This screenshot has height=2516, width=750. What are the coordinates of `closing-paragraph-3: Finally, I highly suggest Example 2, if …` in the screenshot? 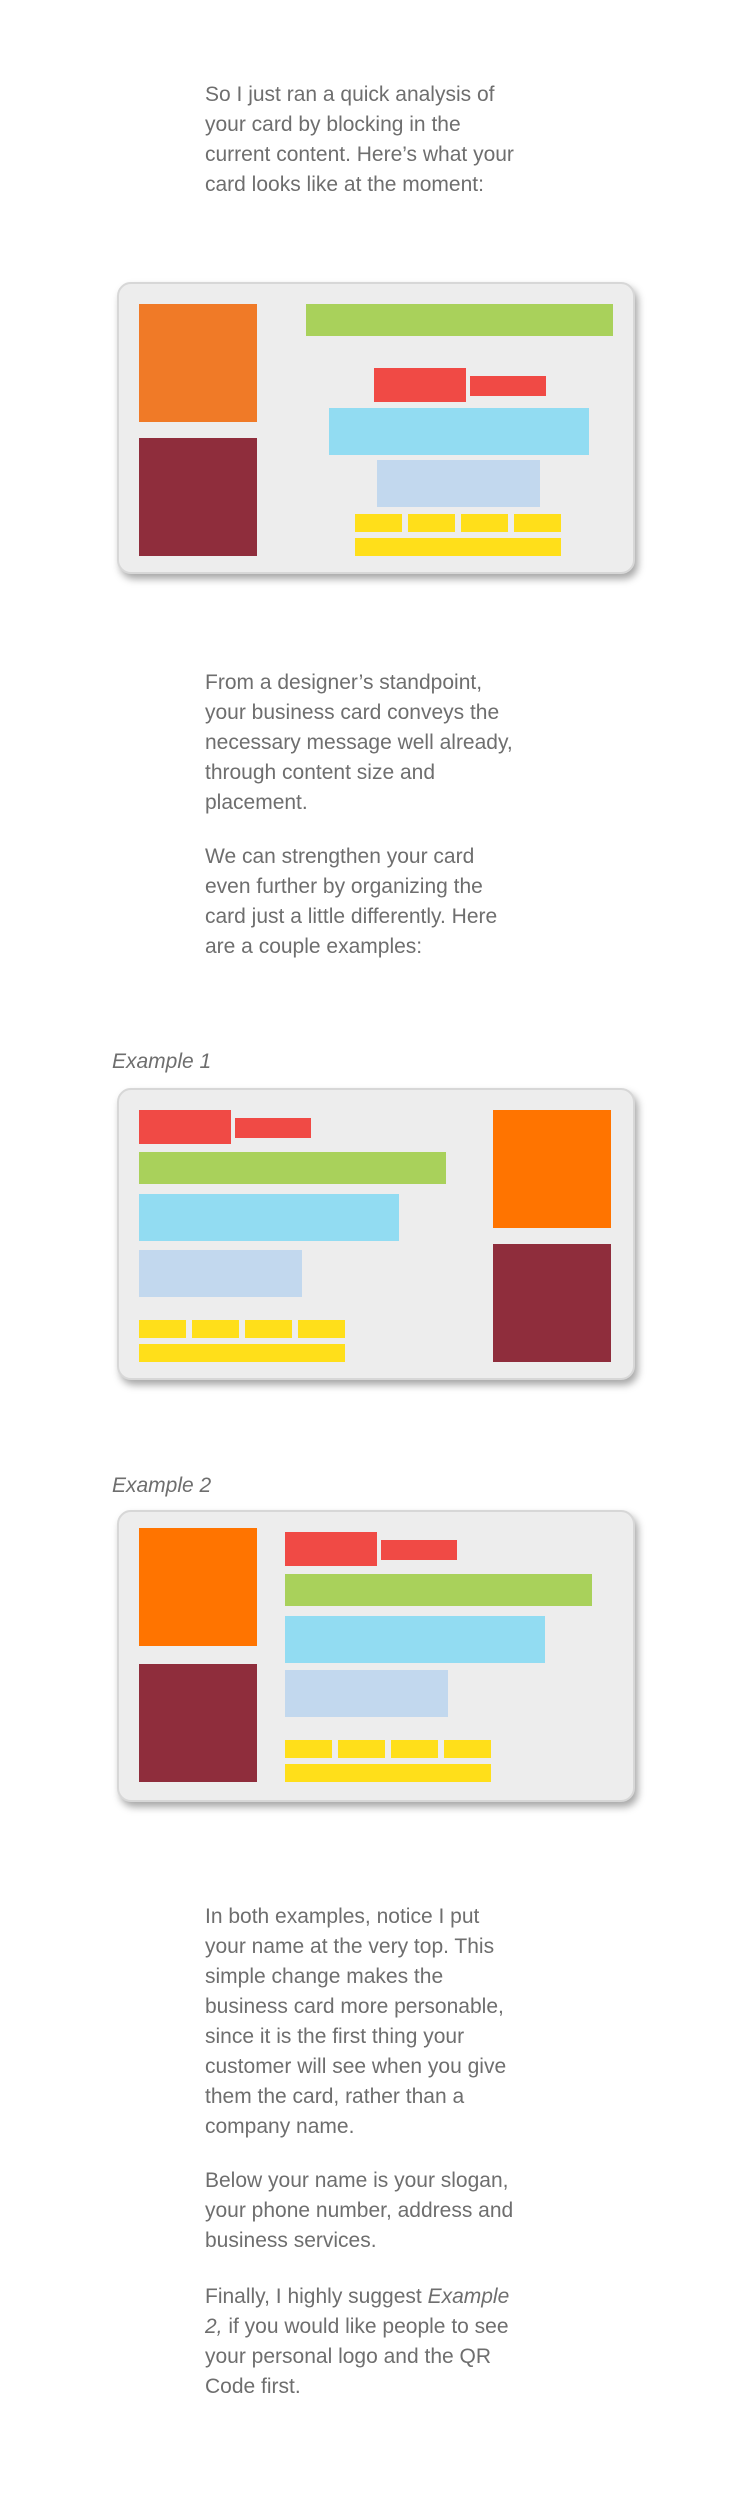 It's located at (382, 2342).